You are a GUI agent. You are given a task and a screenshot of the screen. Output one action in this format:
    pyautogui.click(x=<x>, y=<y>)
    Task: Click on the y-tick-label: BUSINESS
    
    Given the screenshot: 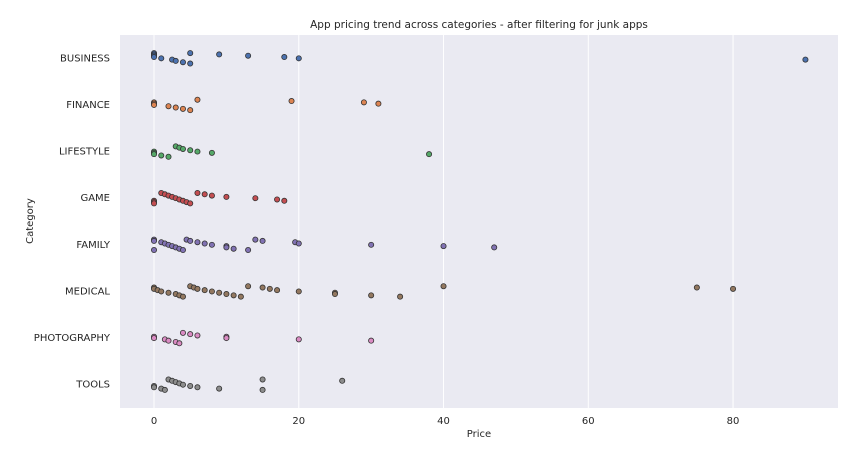 What is the action you would take?
    pyautogui.click(x=85, y=58)
    